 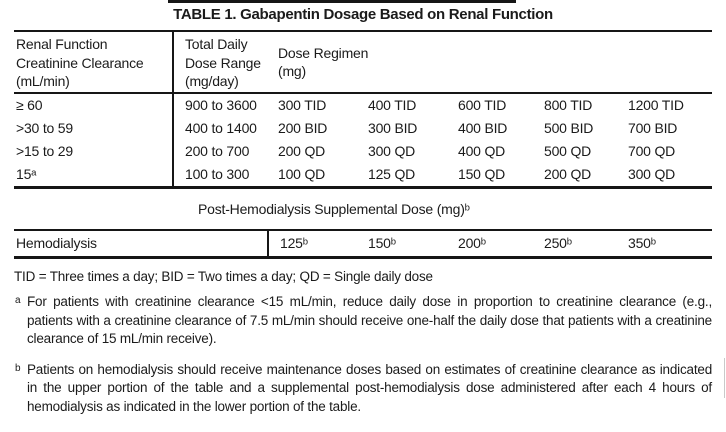 What do you see at coordinates (642, 243) in the screenshot?
I see `cell-supplemental-dose: 350ᵇ` at bounding box center [642, 243].